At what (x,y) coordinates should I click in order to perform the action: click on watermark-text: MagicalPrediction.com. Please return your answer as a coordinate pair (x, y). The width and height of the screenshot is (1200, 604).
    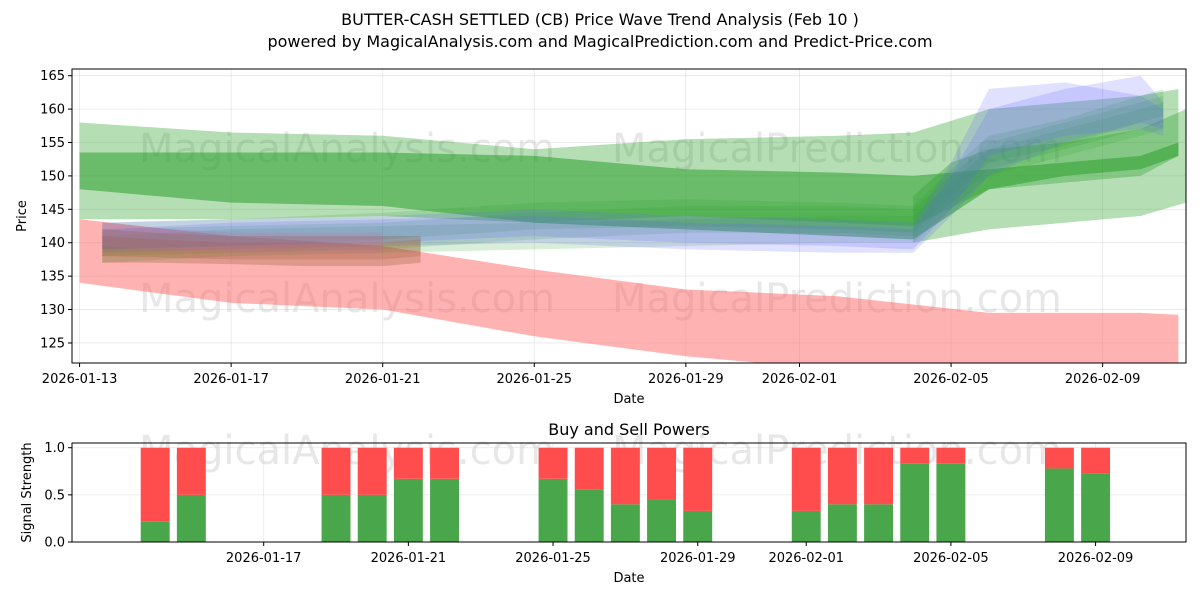
    Looking at the image, I should click on (837, 149).